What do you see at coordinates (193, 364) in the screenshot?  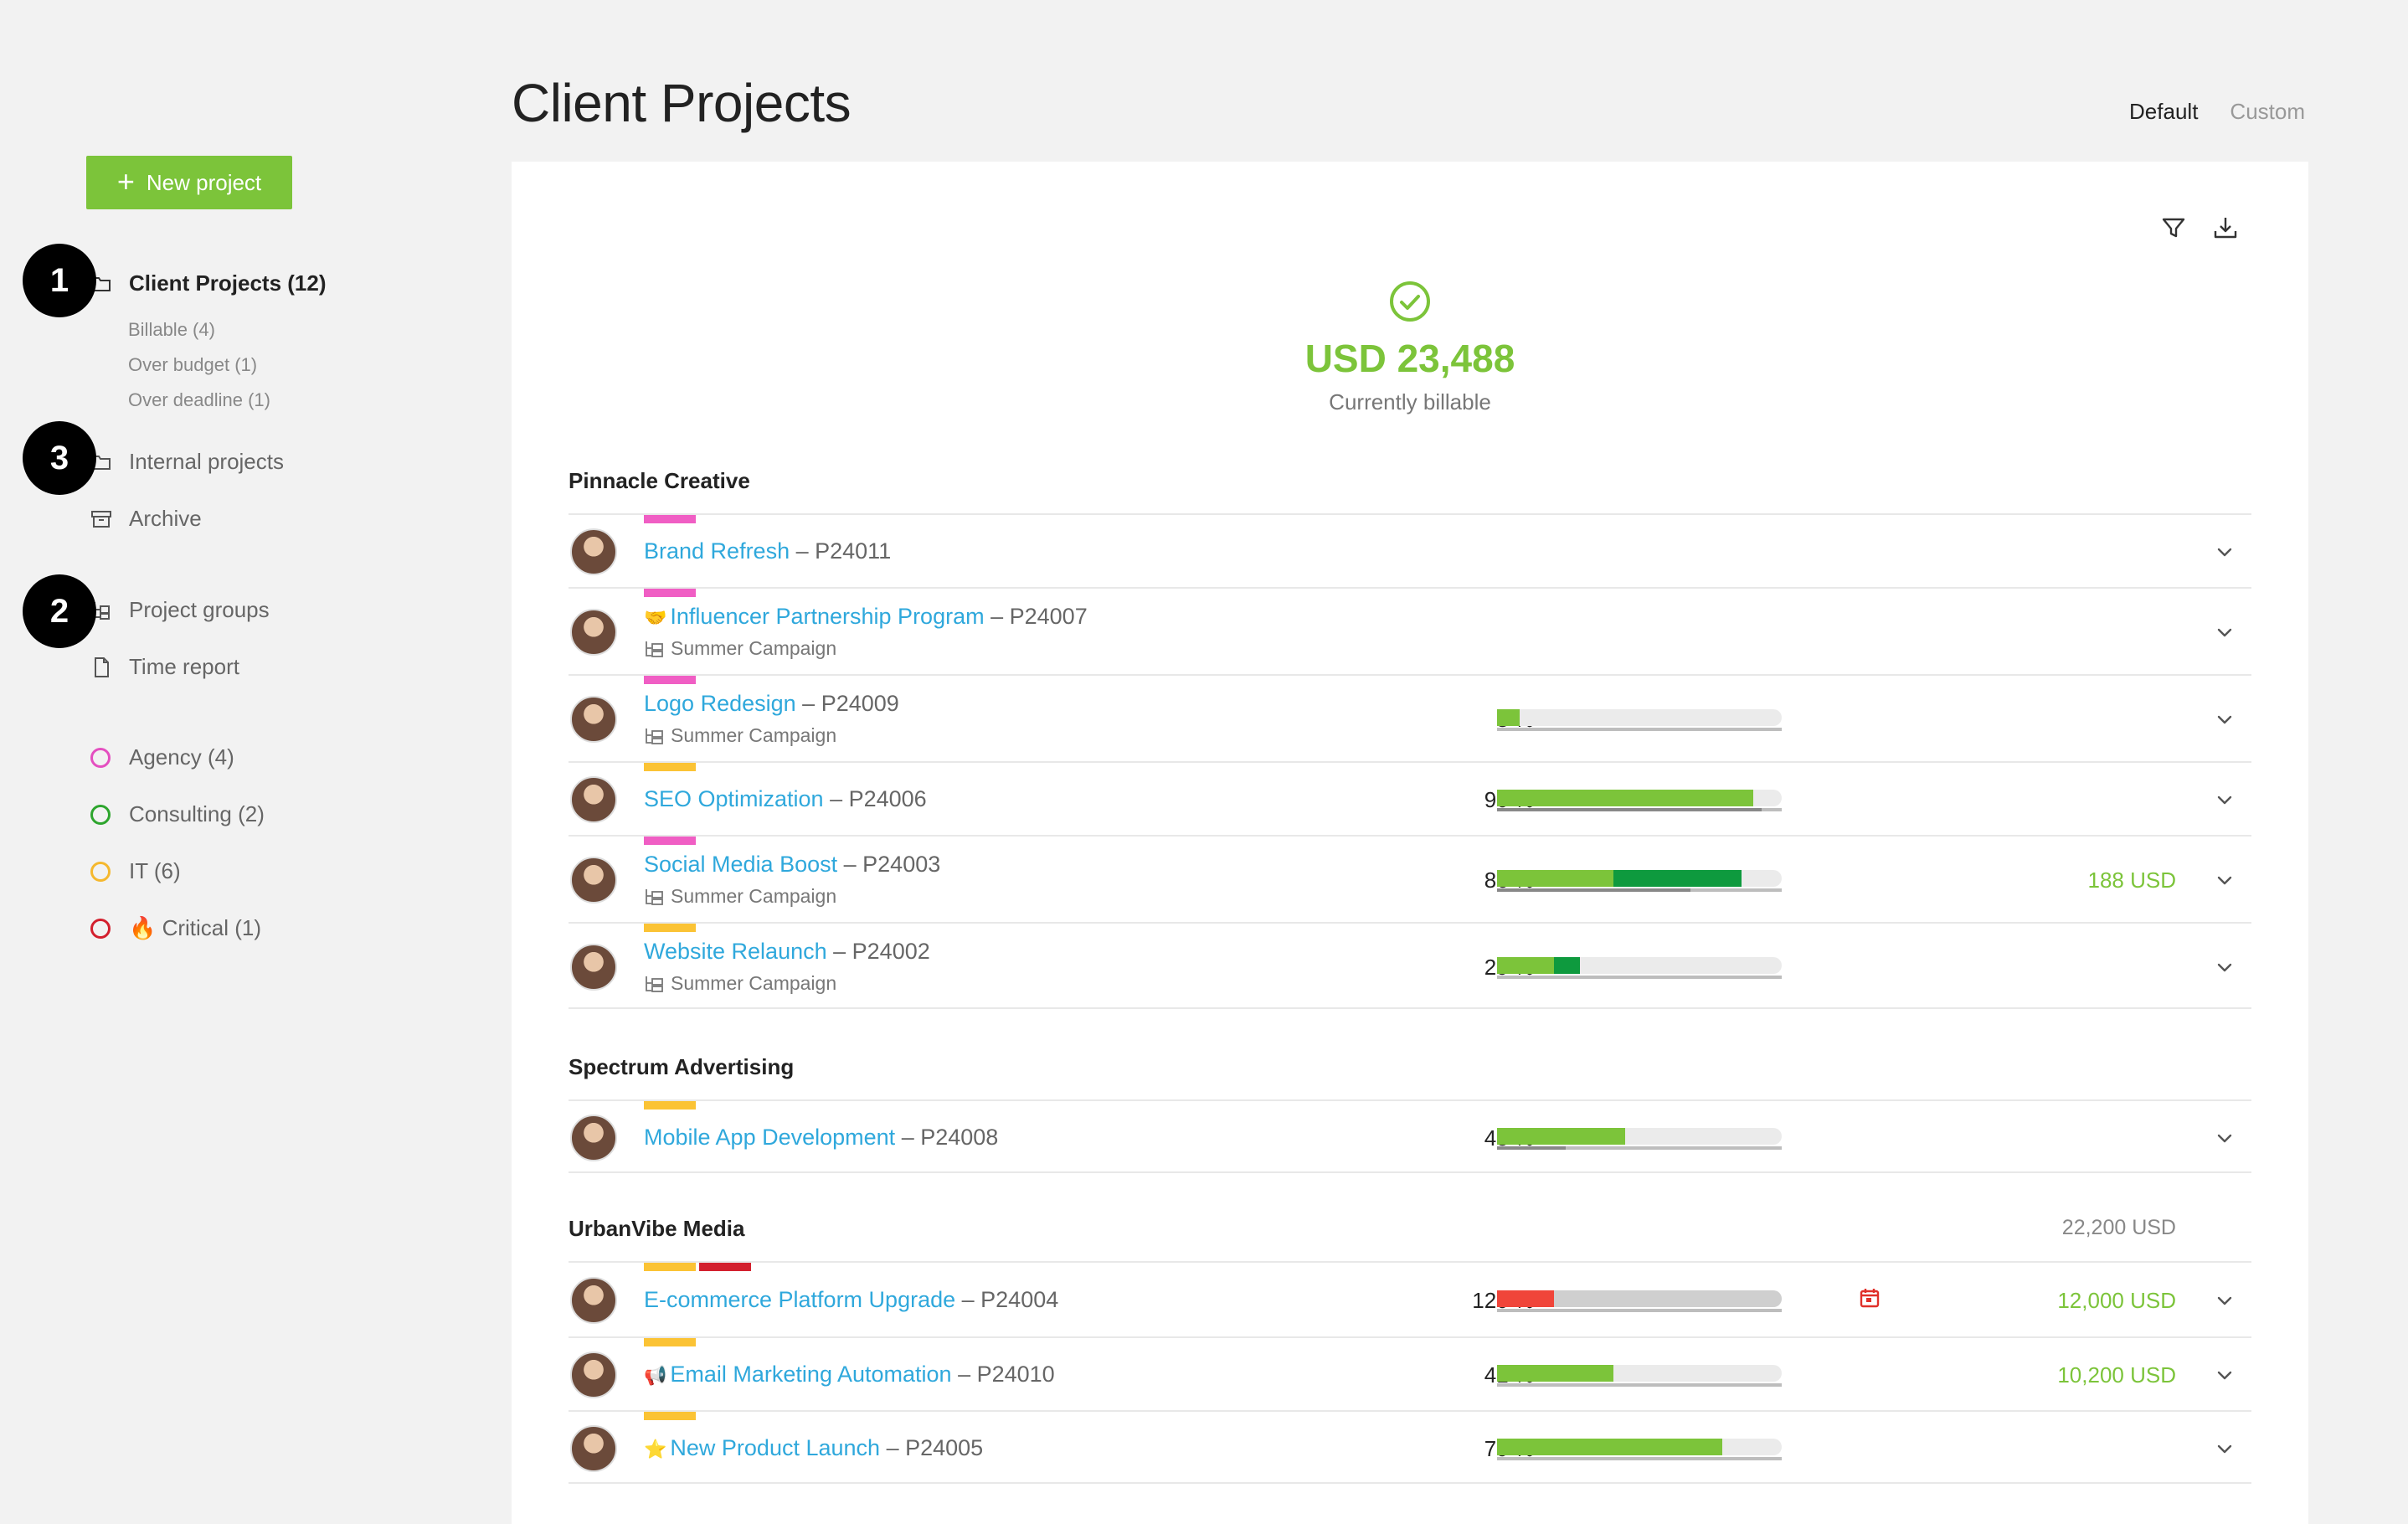 I see `sidebar-subitem-over-budget: Over budget (1)` at bounding box center [193, 364].